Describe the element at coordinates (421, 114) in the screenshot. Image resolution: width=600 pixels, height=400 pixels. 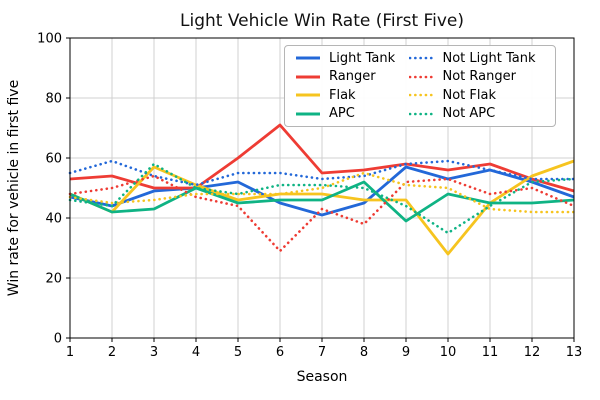
I see `legend-line-sample-not-apc` at that location.